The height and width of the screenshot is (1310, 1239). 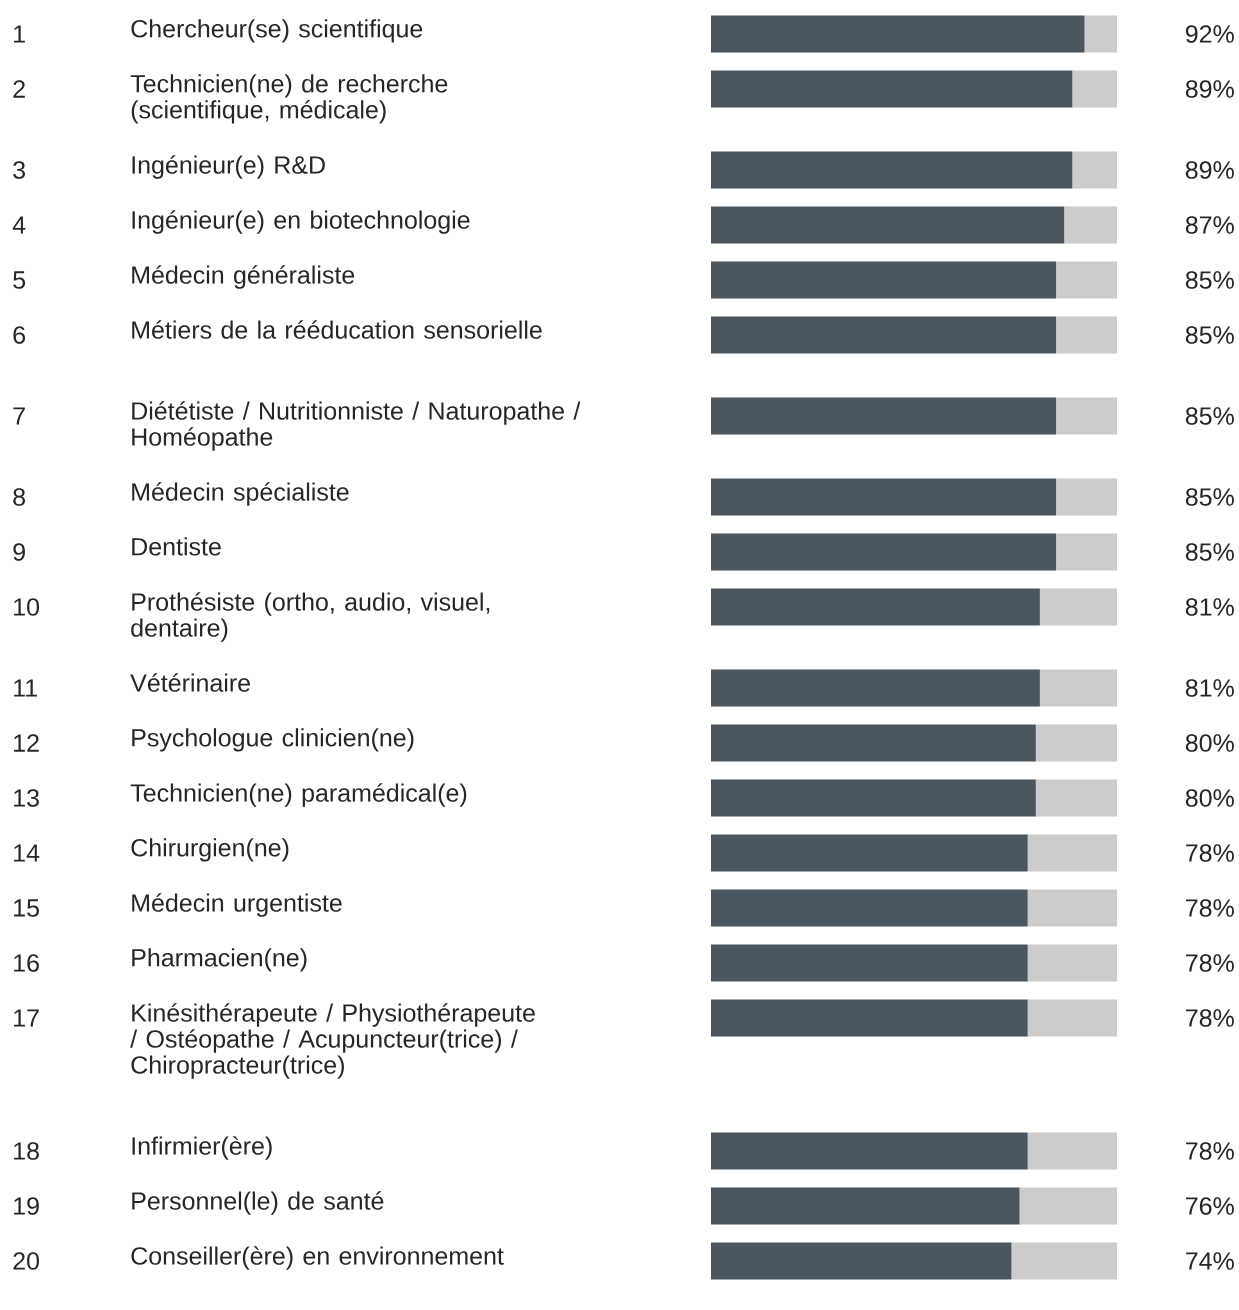 I want to click on y-tick-label: Chirurgien(ne), so click(x=210, y=850).